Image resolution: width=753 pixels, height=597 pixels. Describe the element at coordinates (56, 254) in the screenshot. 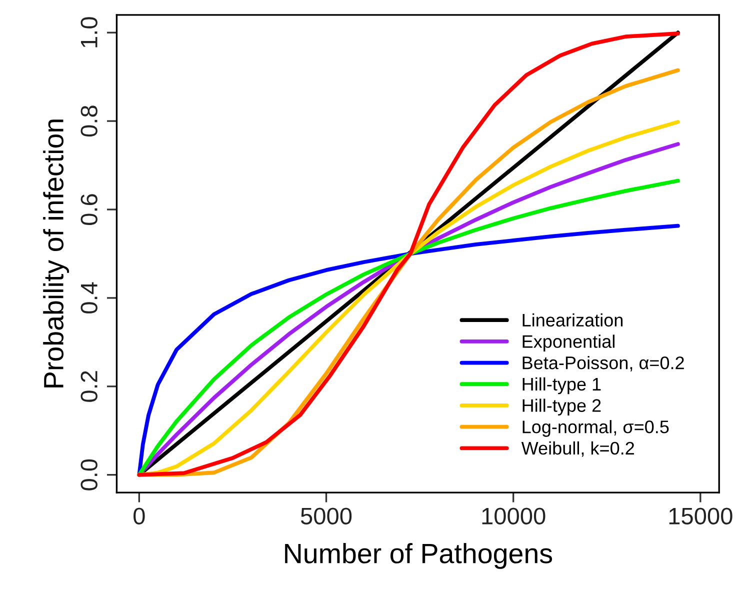

I see `y-axis-title: Probability of infection` at that location.